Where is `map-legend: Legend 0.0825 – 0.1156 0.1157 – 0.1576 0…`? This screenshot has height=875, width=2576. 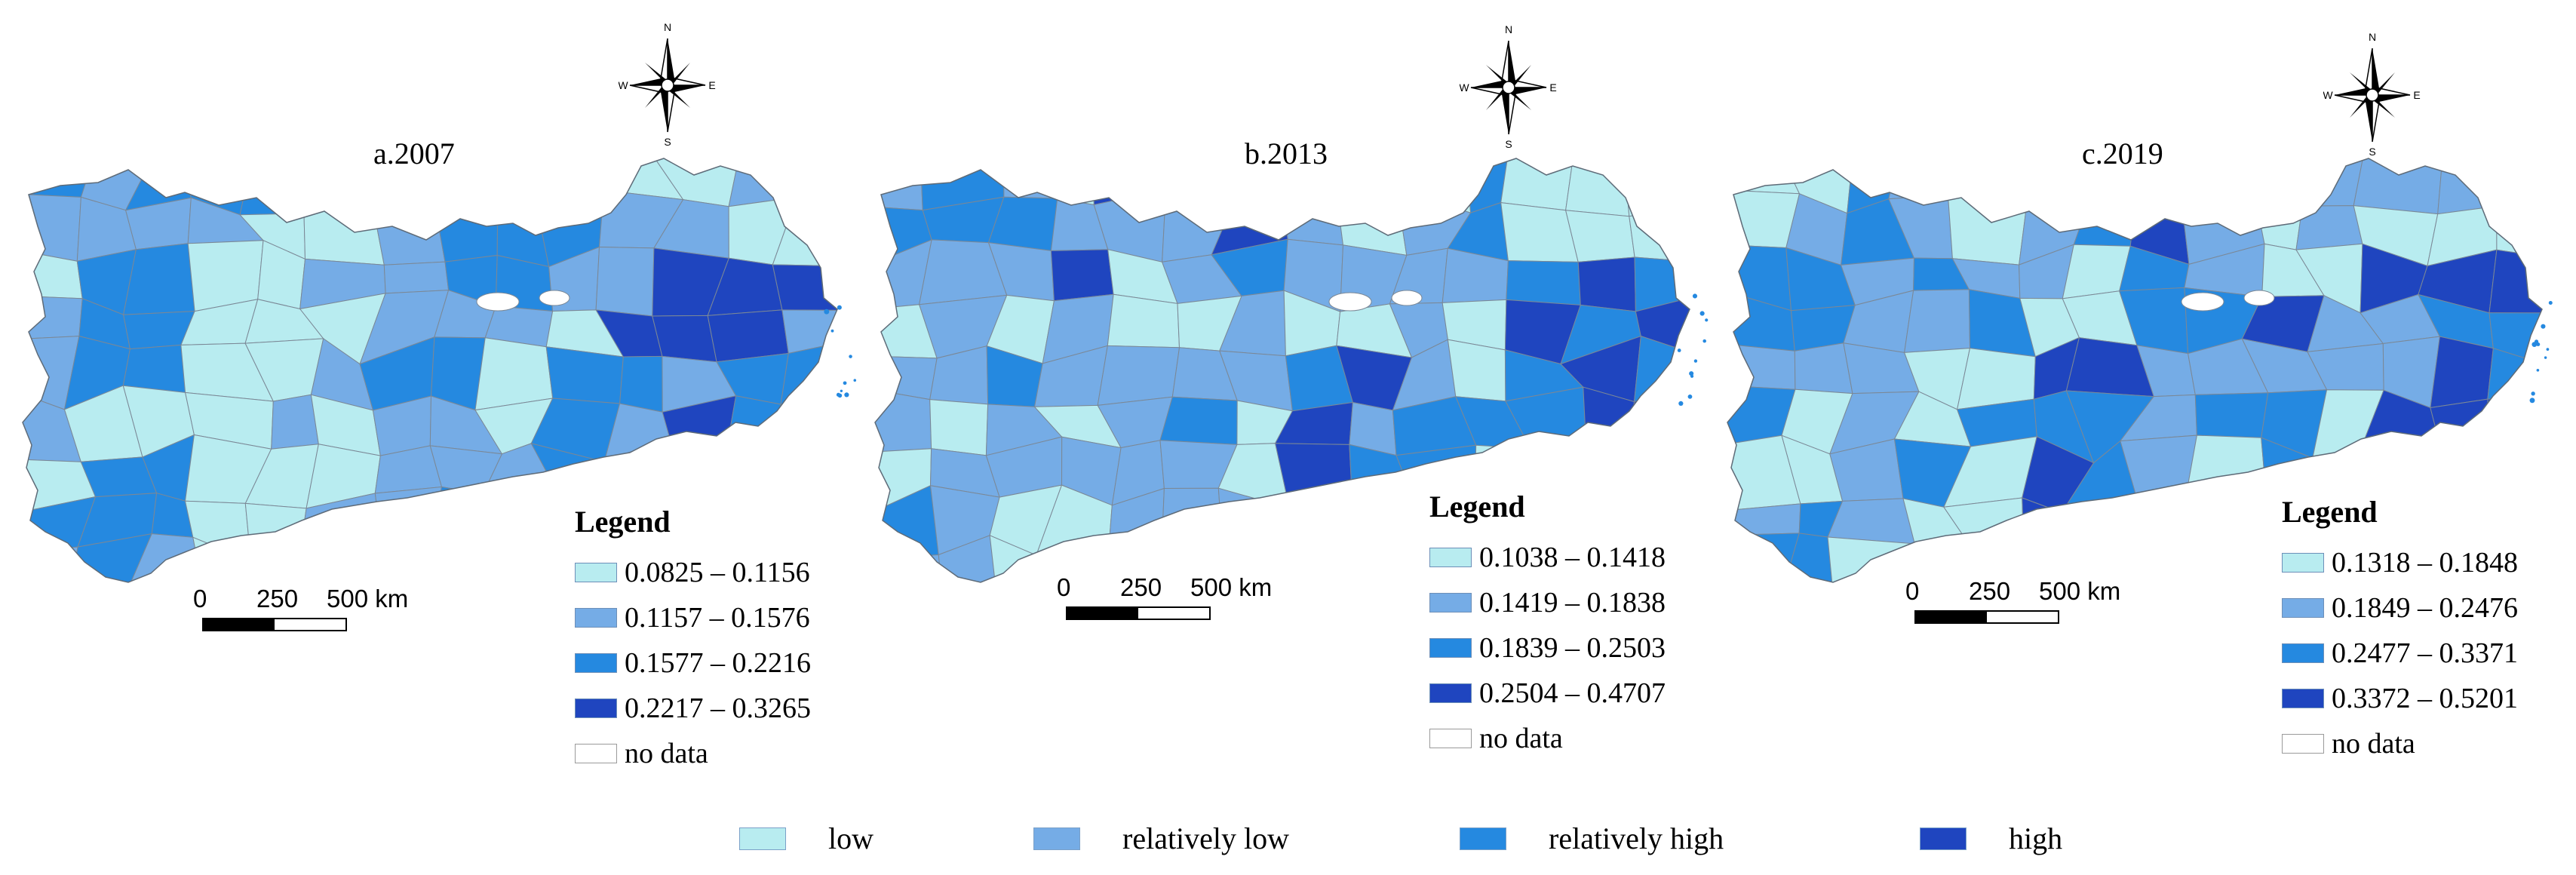
map-legend: Legend 0.0825 – 0.1156 0.1157 – 0.1576 0… is located at coordinates (693, 640).